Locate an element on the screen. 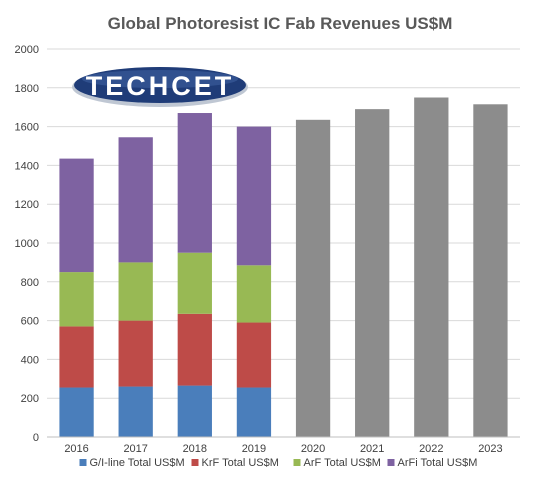 The height and width of the screenshot is (487, 535). x-tick-label: 2018 is located at coordinates (195, 449).